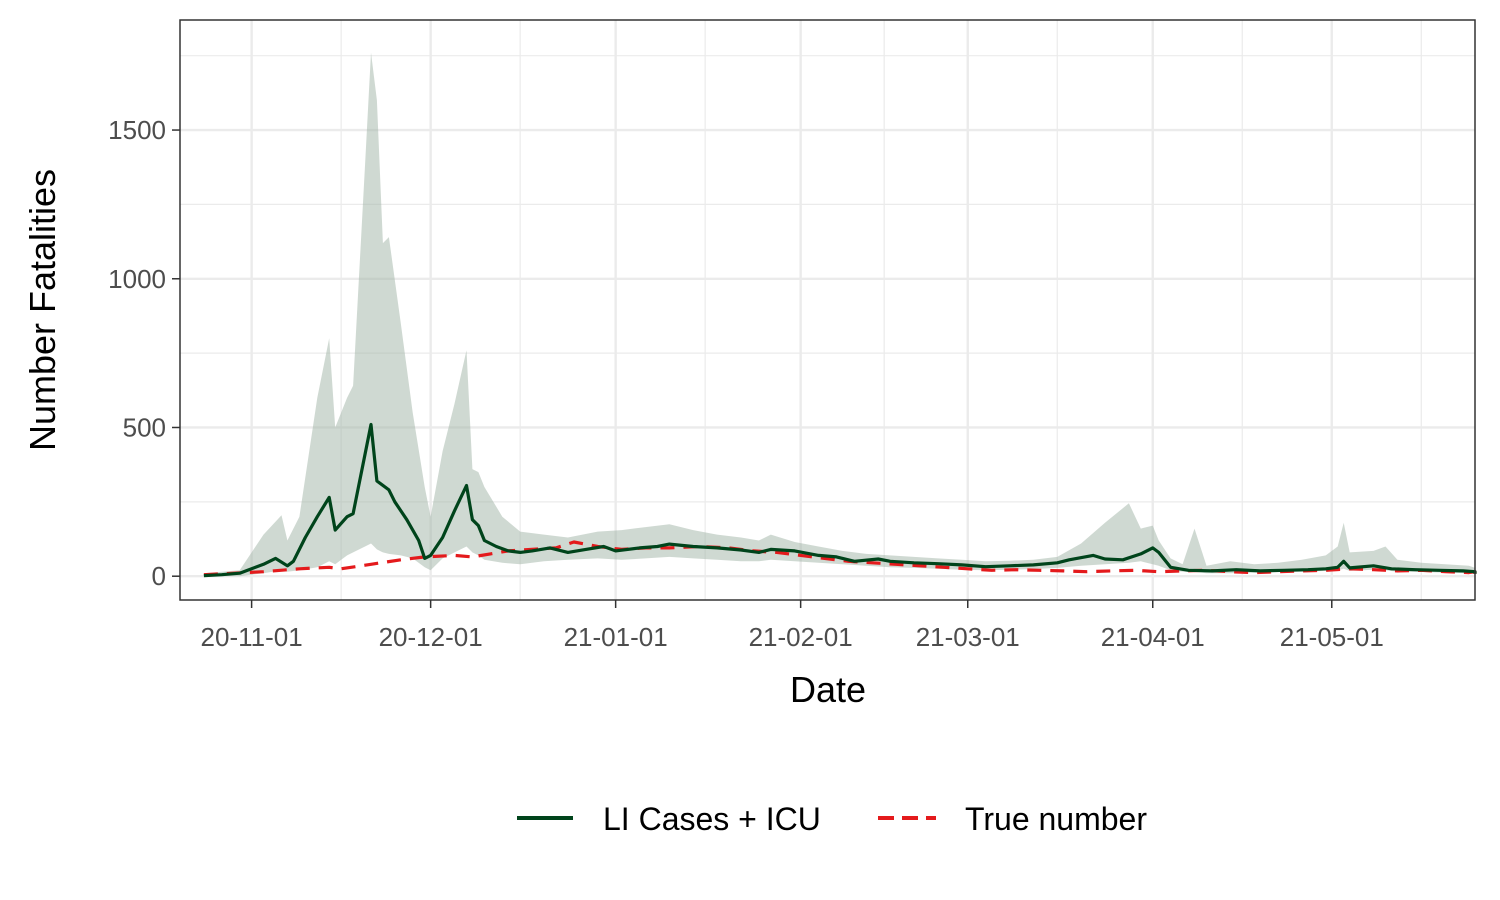  I want to click on y-axis-title: Number Fatalities, so click(42, 310).